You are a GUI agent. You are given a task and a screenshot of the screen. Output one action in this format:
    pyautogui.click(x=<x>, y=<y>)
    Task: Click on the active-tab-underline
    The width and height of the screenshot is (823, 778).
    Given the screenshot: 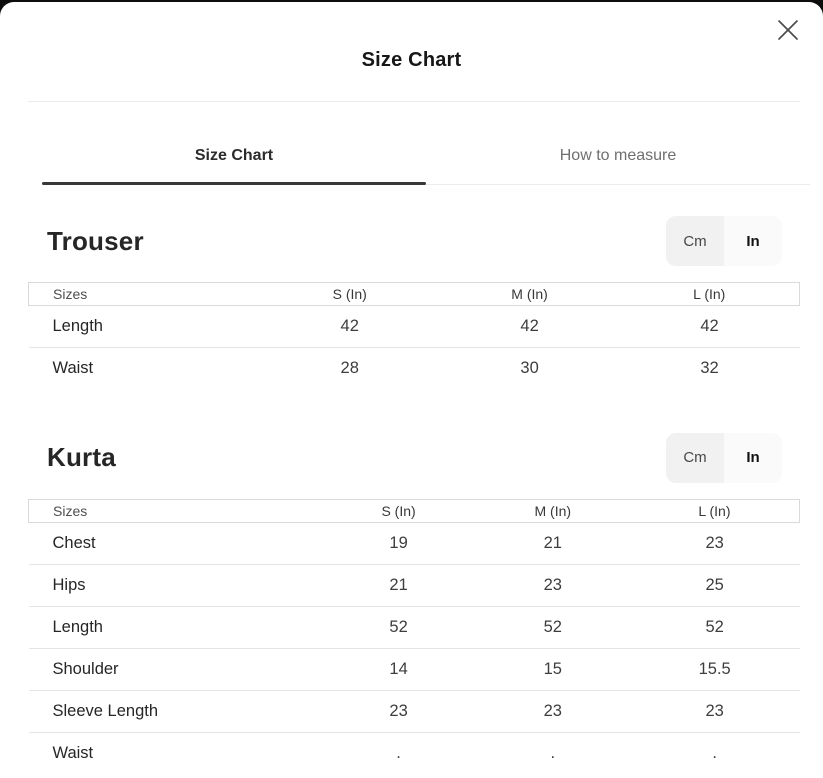 What is the action you would take?
    pyautogui.click(x=234, y=183)
    